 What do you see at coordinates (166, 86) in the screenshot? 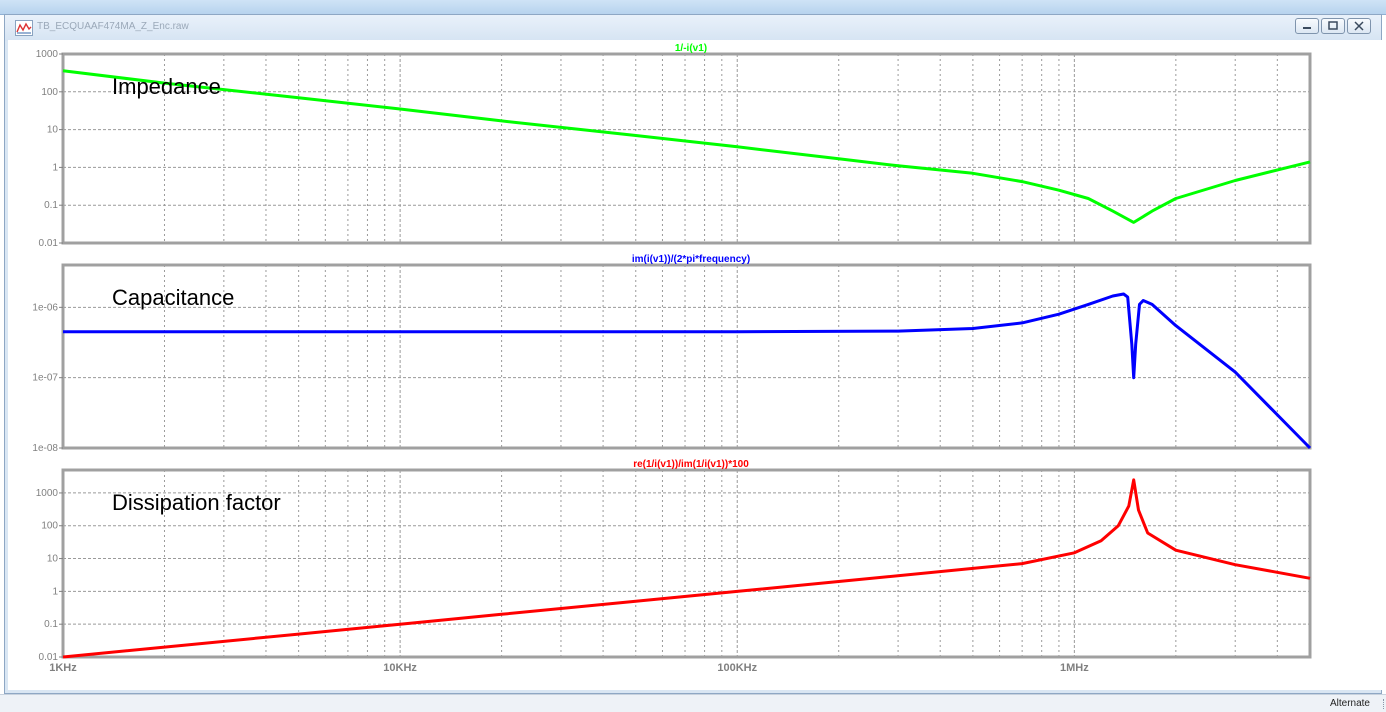
I see `plot-annotation: Impedance` at bounding box center [166, 86].